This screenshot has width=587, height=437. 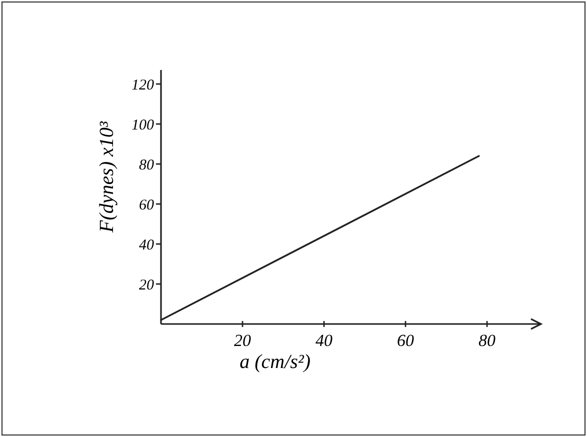 I want to click on y-tick-label: 100, so click(x=143, y=125).